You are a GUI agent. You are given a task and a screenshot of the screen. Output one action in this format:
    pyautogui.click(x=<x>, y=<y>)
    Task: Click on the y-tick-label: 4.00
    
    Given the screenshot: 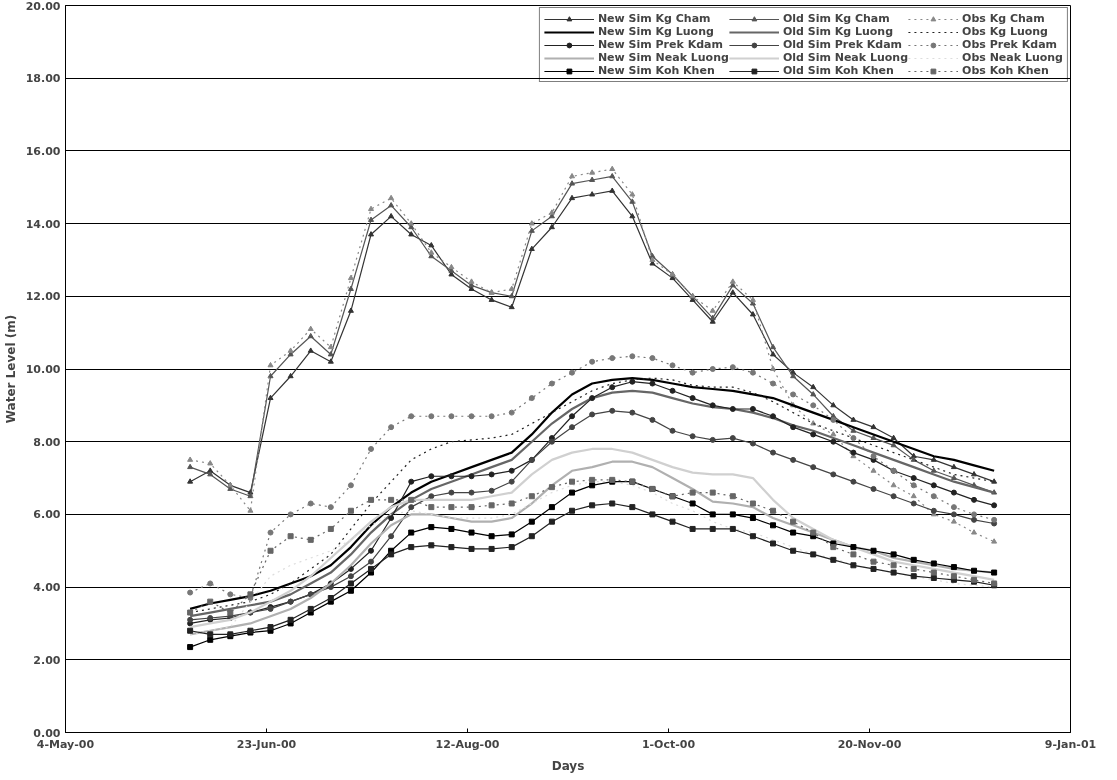 What is the action you would take?
    pyautogui.click(x=47, y=588)
    